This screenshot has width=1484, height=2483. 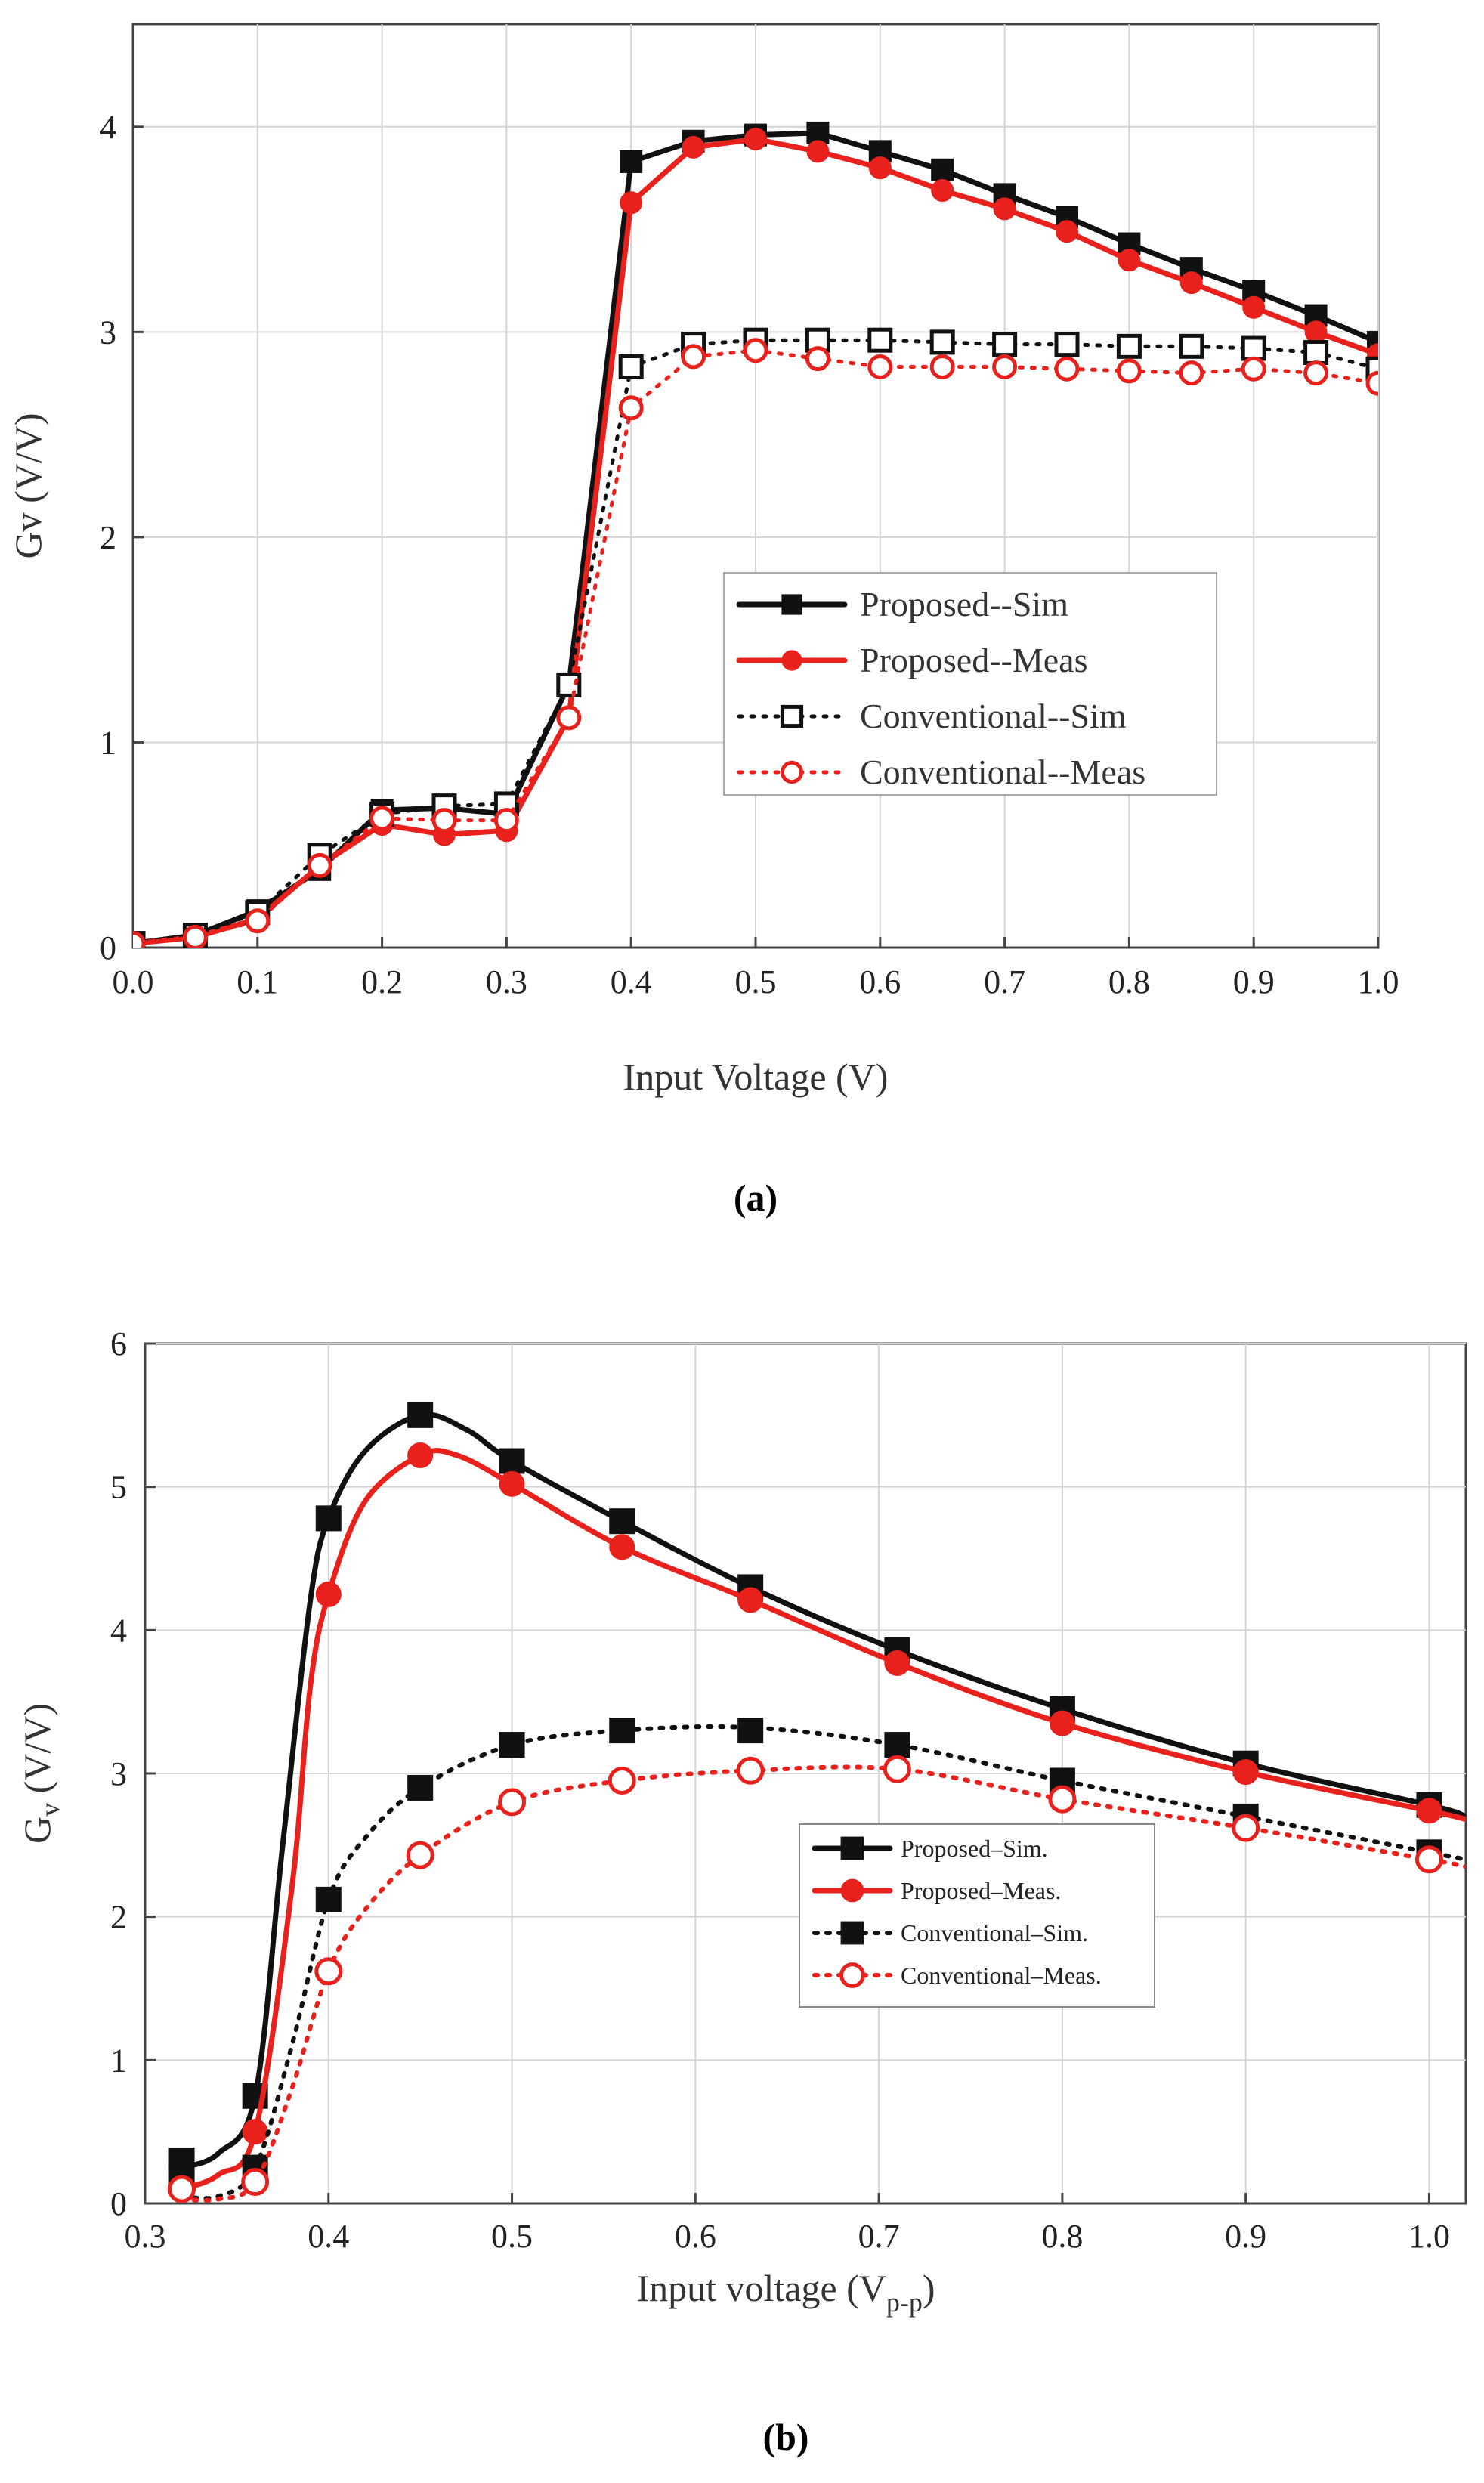 I want to click on chart-b-y-tick-label: 2, so click(x=119, y=1918).